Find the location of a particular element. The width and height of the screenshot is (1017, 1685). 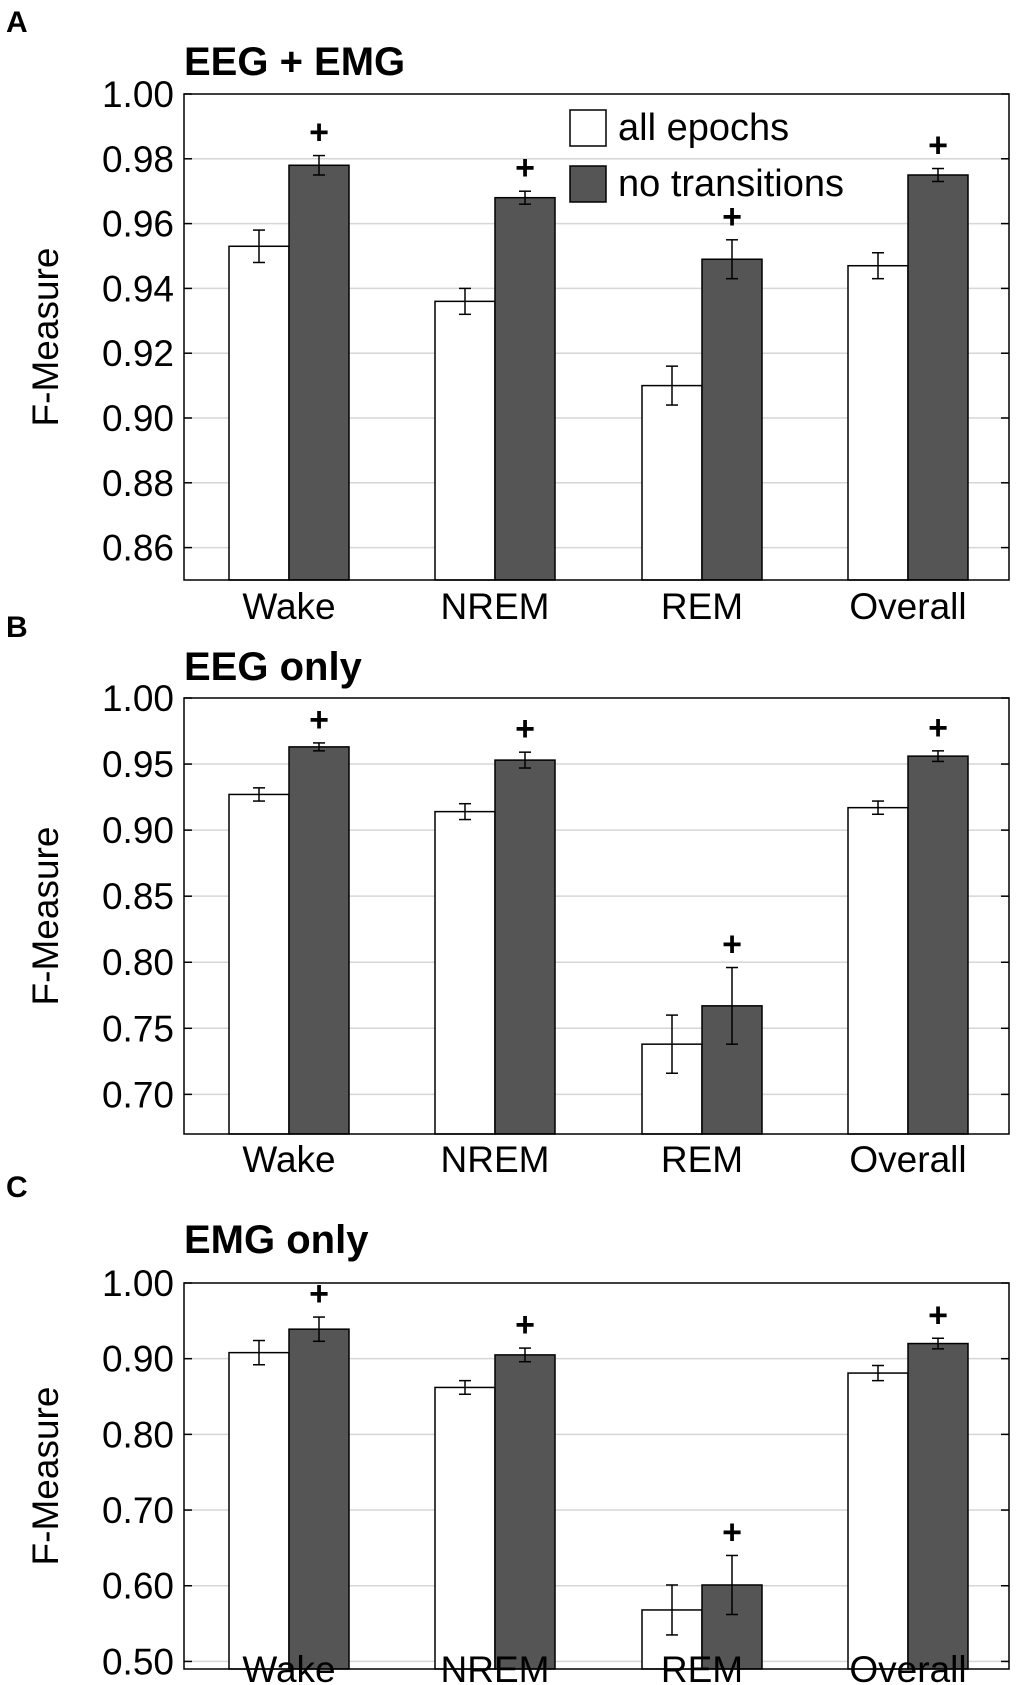

y-tick-label: 0.50 is located at coordinates (138, 1661).